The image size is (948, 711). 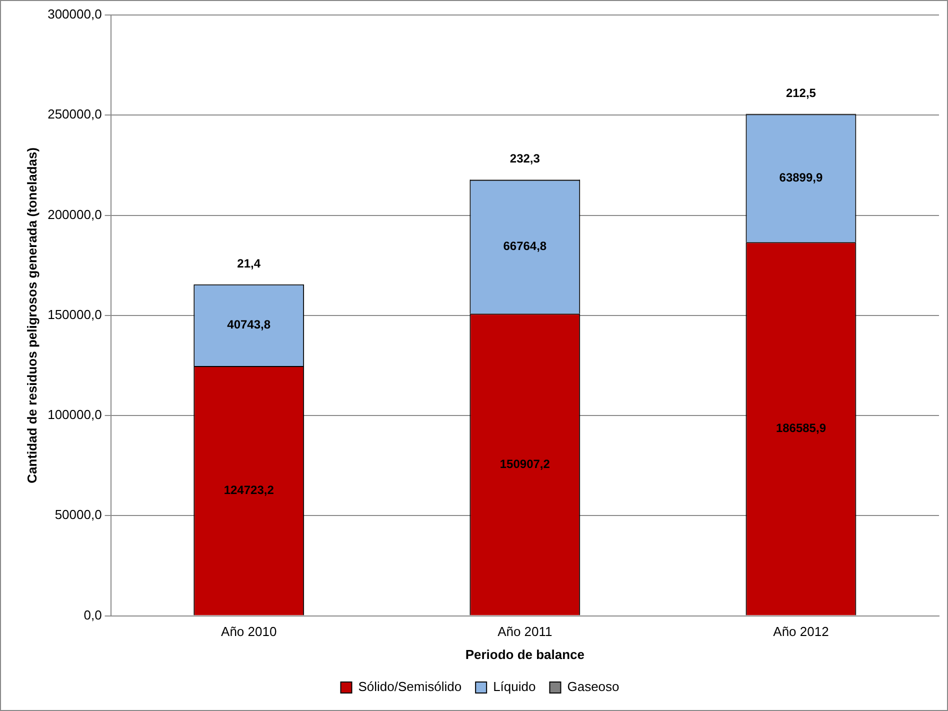 I want to click on data-label: 63899,9, so click(x=801, y=177).